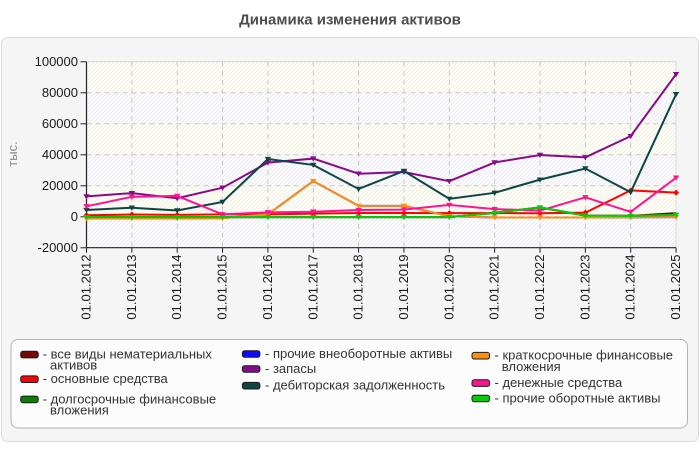 The image size is (700, 450). What do you see at coordinates (222, 287) in the screenshot?
I see `svg-text: 01.01.2015` at bounding box center [222, 287].